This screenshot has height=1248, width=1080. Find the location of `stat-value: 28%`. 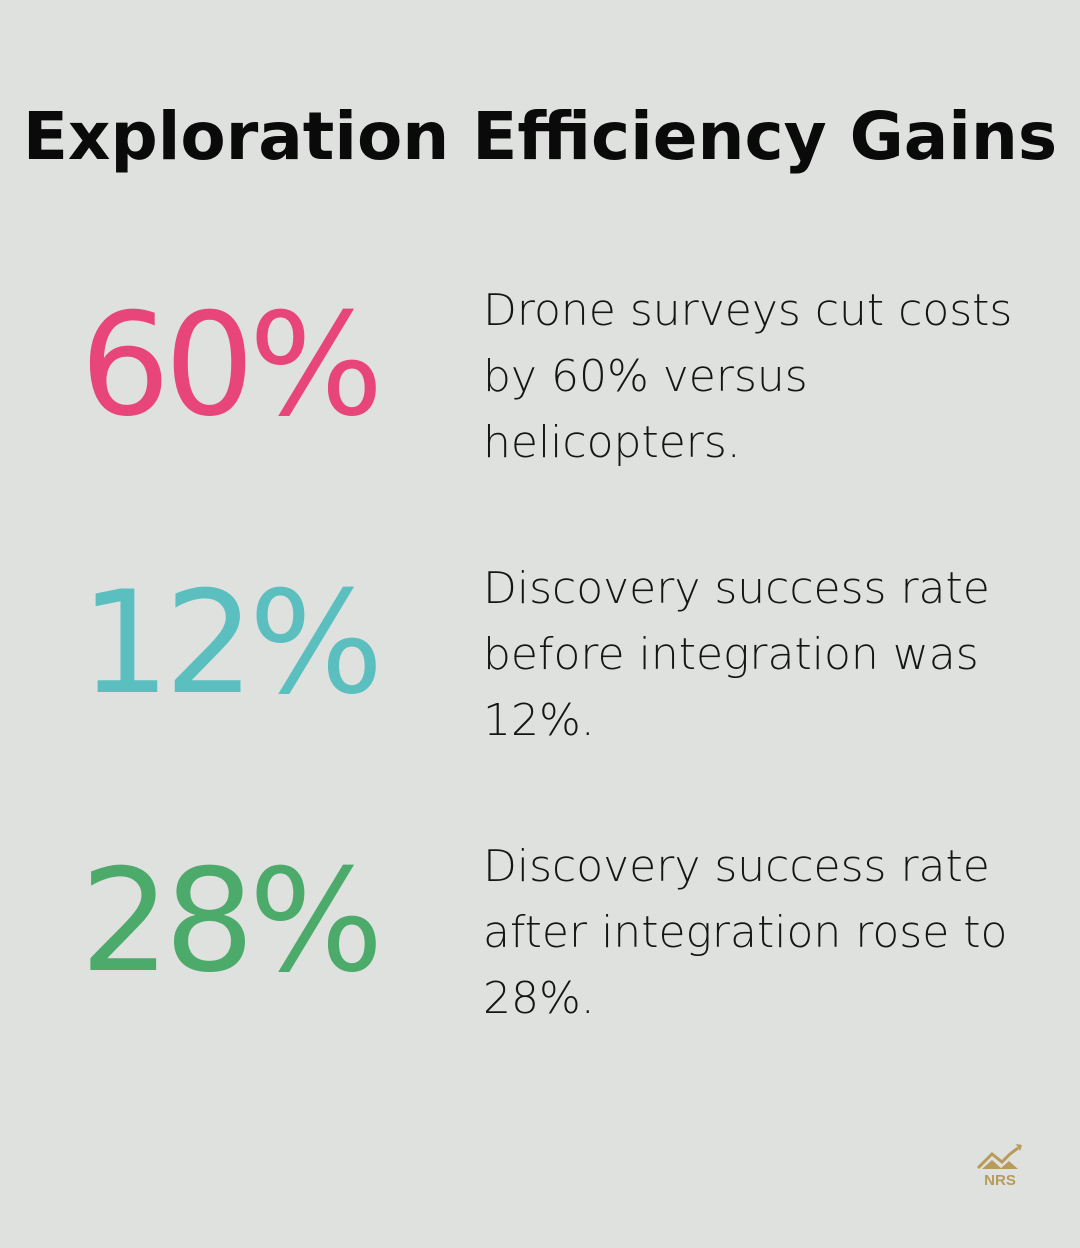

stat-value: 28% is located at coordinates (232, 921).